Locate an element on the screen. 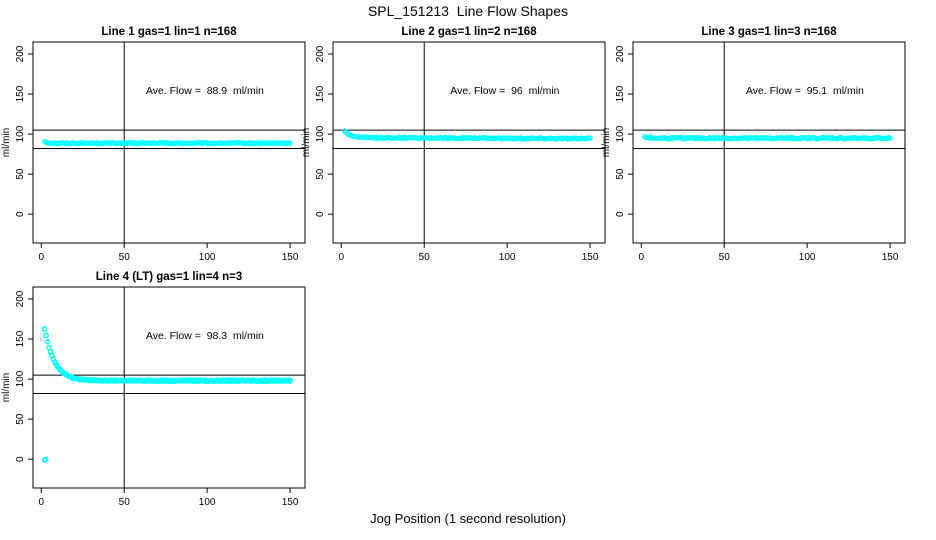  panel-title-1: Line 1 gas=1 lin=1 n=168 is located at coordinates (169, 32).